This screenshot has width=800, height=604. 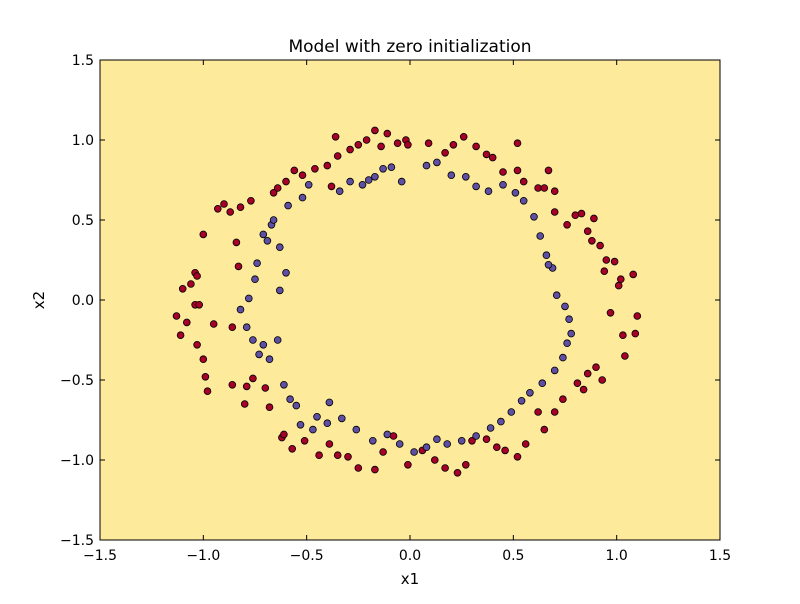 I want to click on chart-title: Model with zero initialization, so click(x=409, y=47).